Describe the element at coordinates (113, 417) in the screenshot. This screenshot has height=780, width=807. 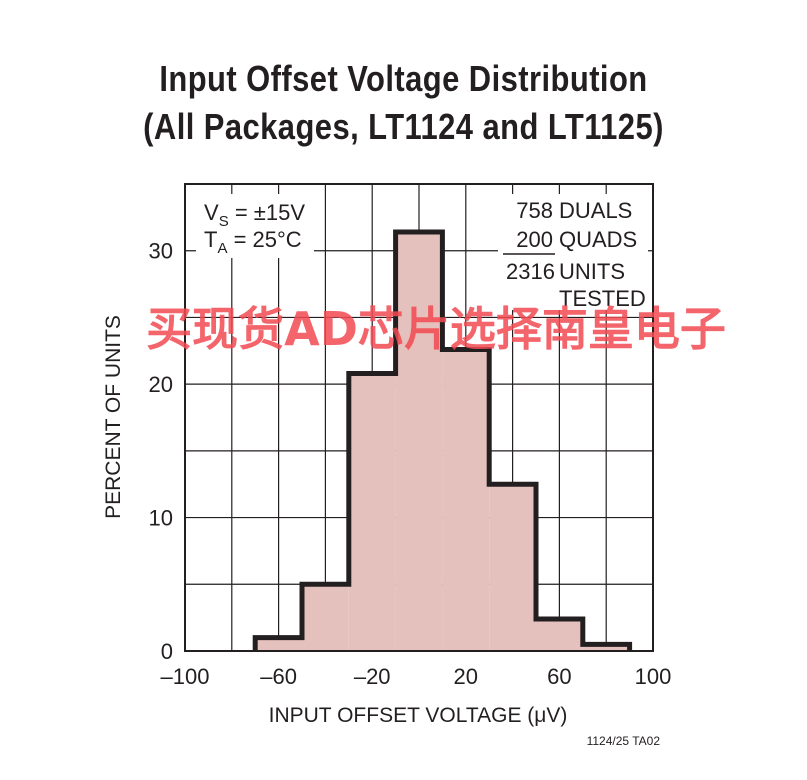
I see `y-axis-label: PERCENT OF UNITS` at that location.